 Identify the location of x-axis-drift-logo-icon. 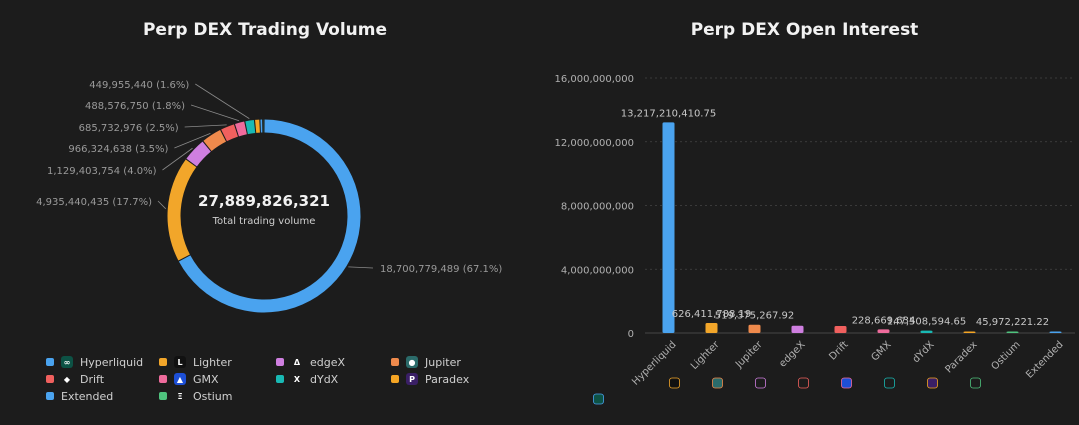
(803, 383).